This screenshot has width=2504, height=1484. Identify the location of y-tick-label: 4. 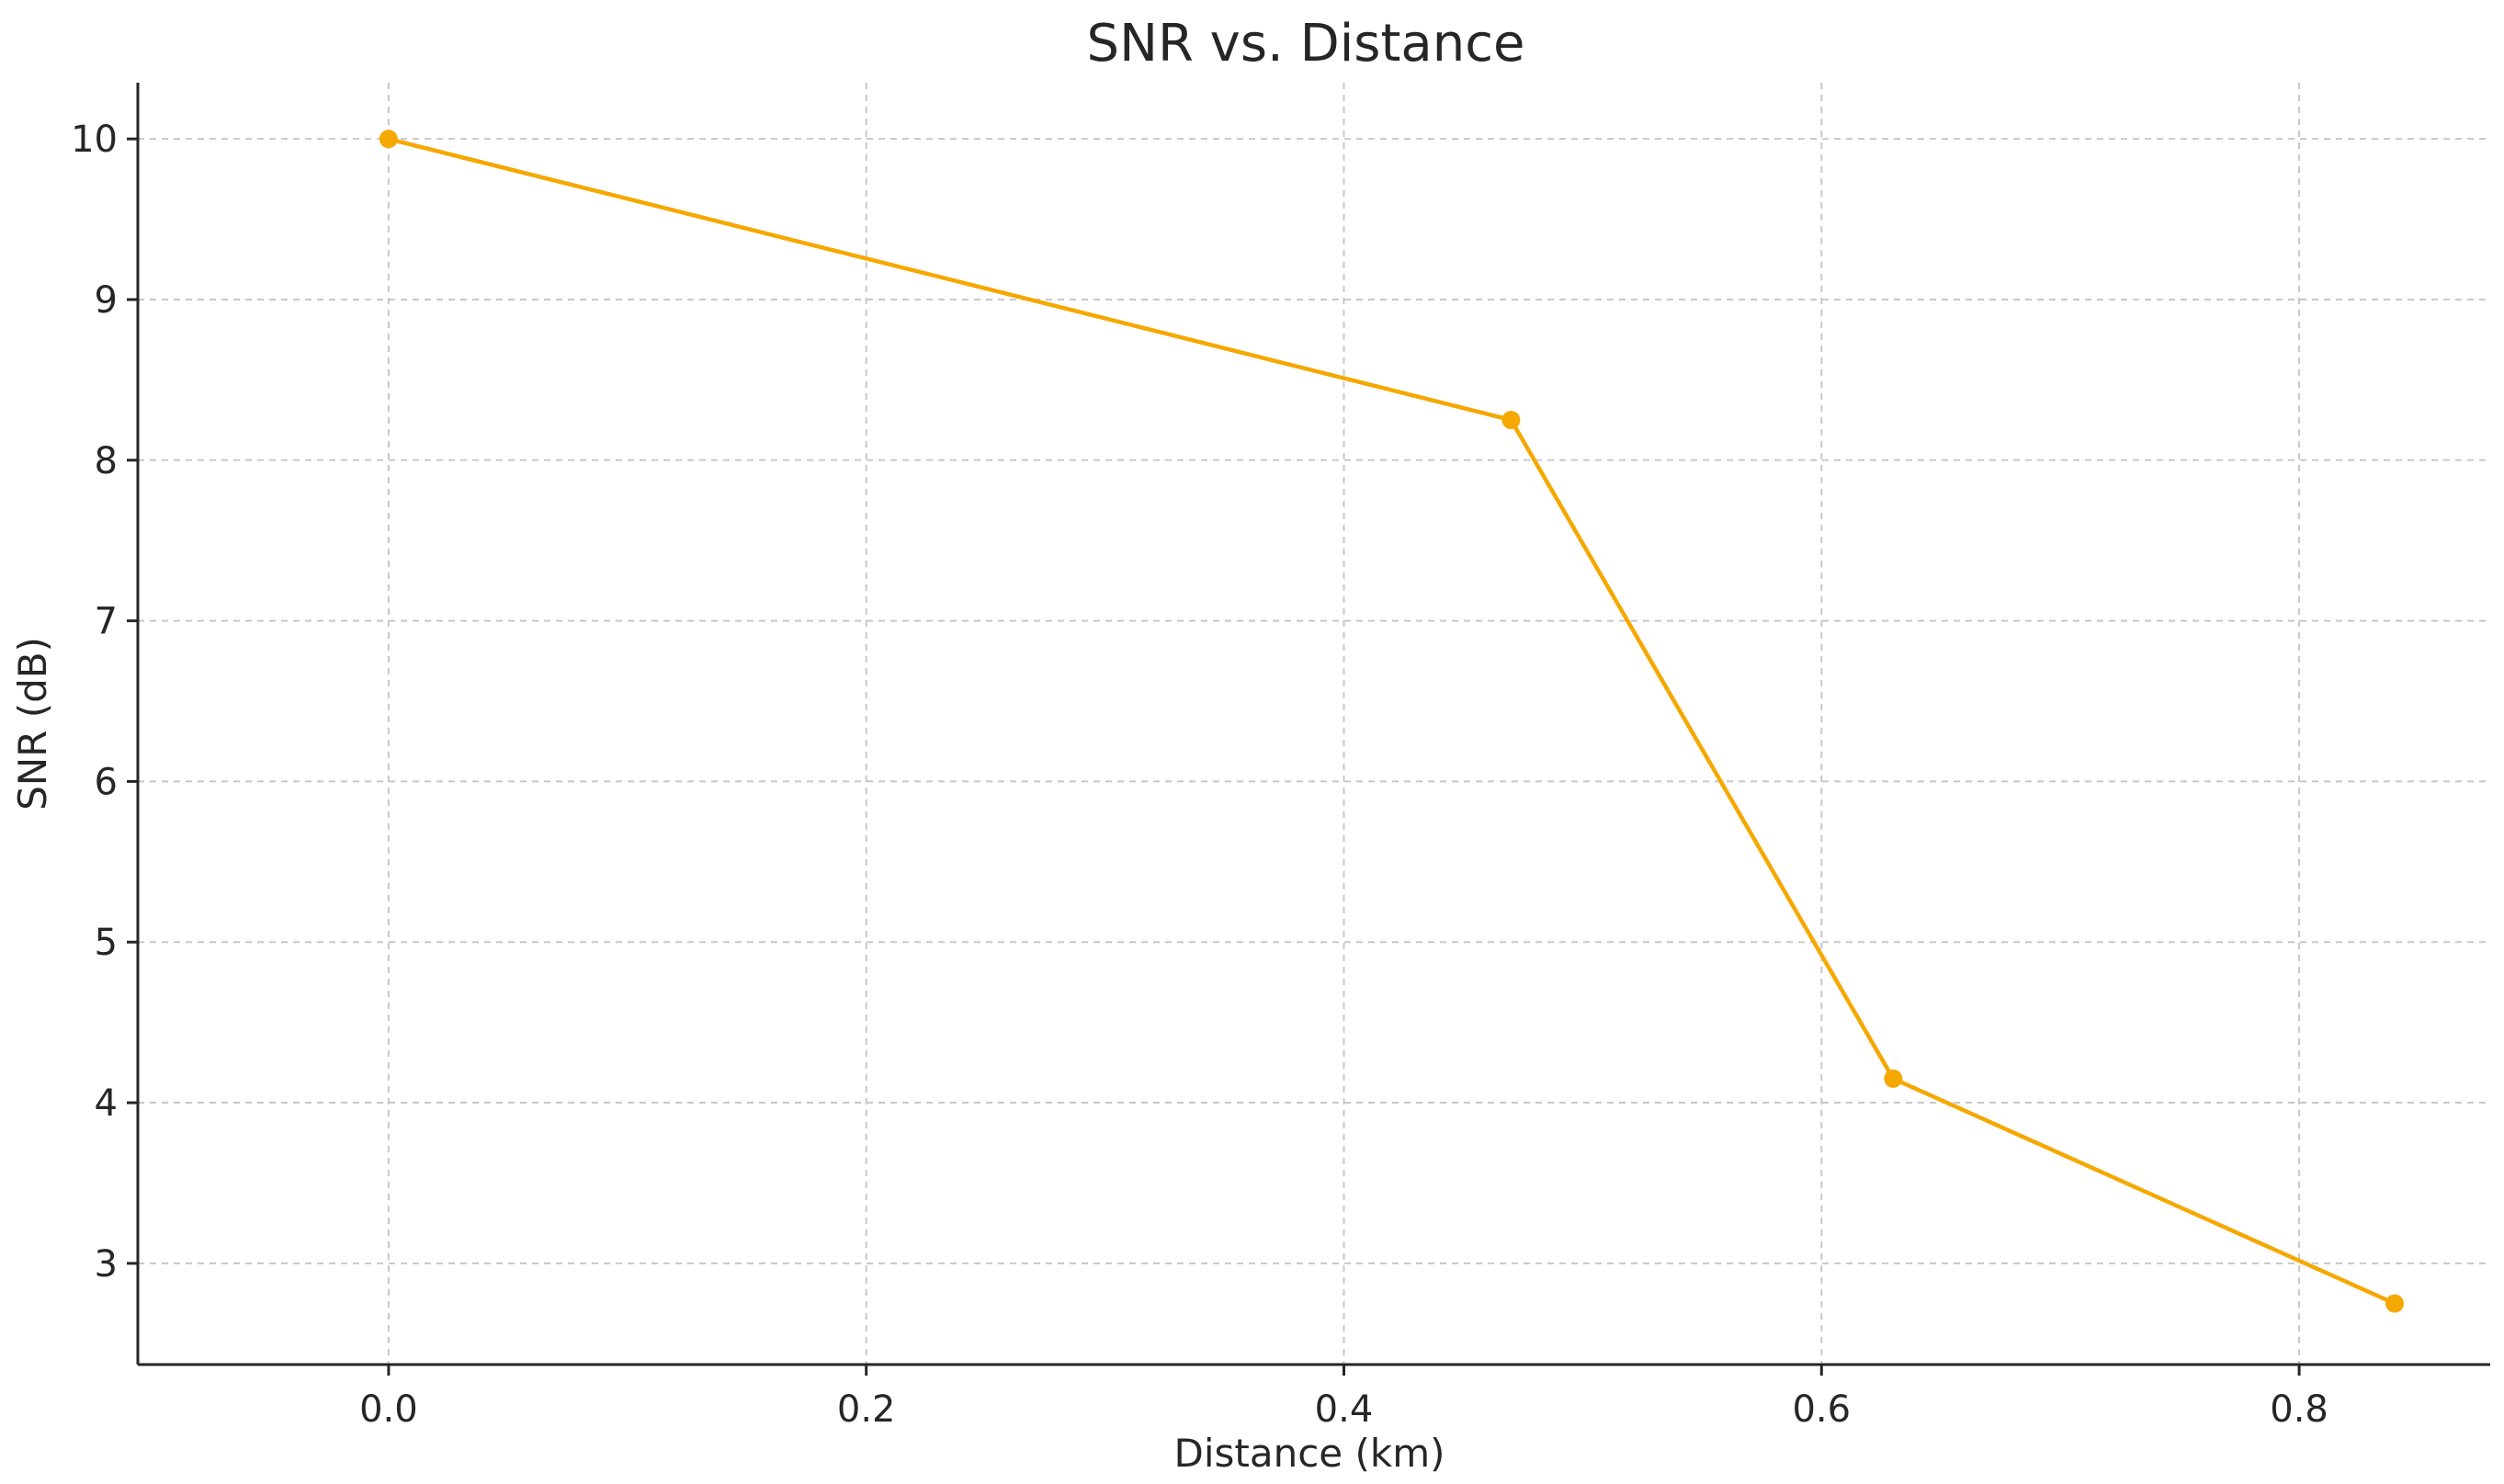
(106, 1103).